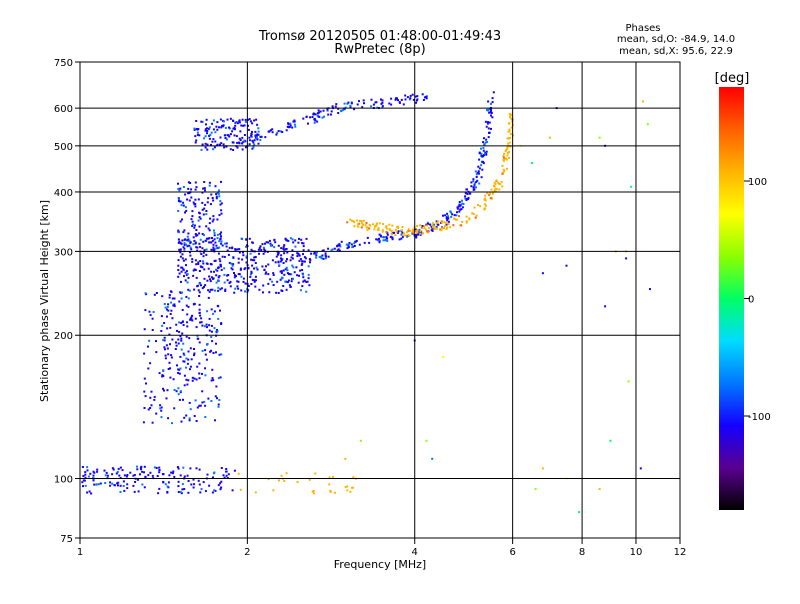 This screenshot has height=604, width=800. I want to click on y-tick-label: 100, so click(63, 480).